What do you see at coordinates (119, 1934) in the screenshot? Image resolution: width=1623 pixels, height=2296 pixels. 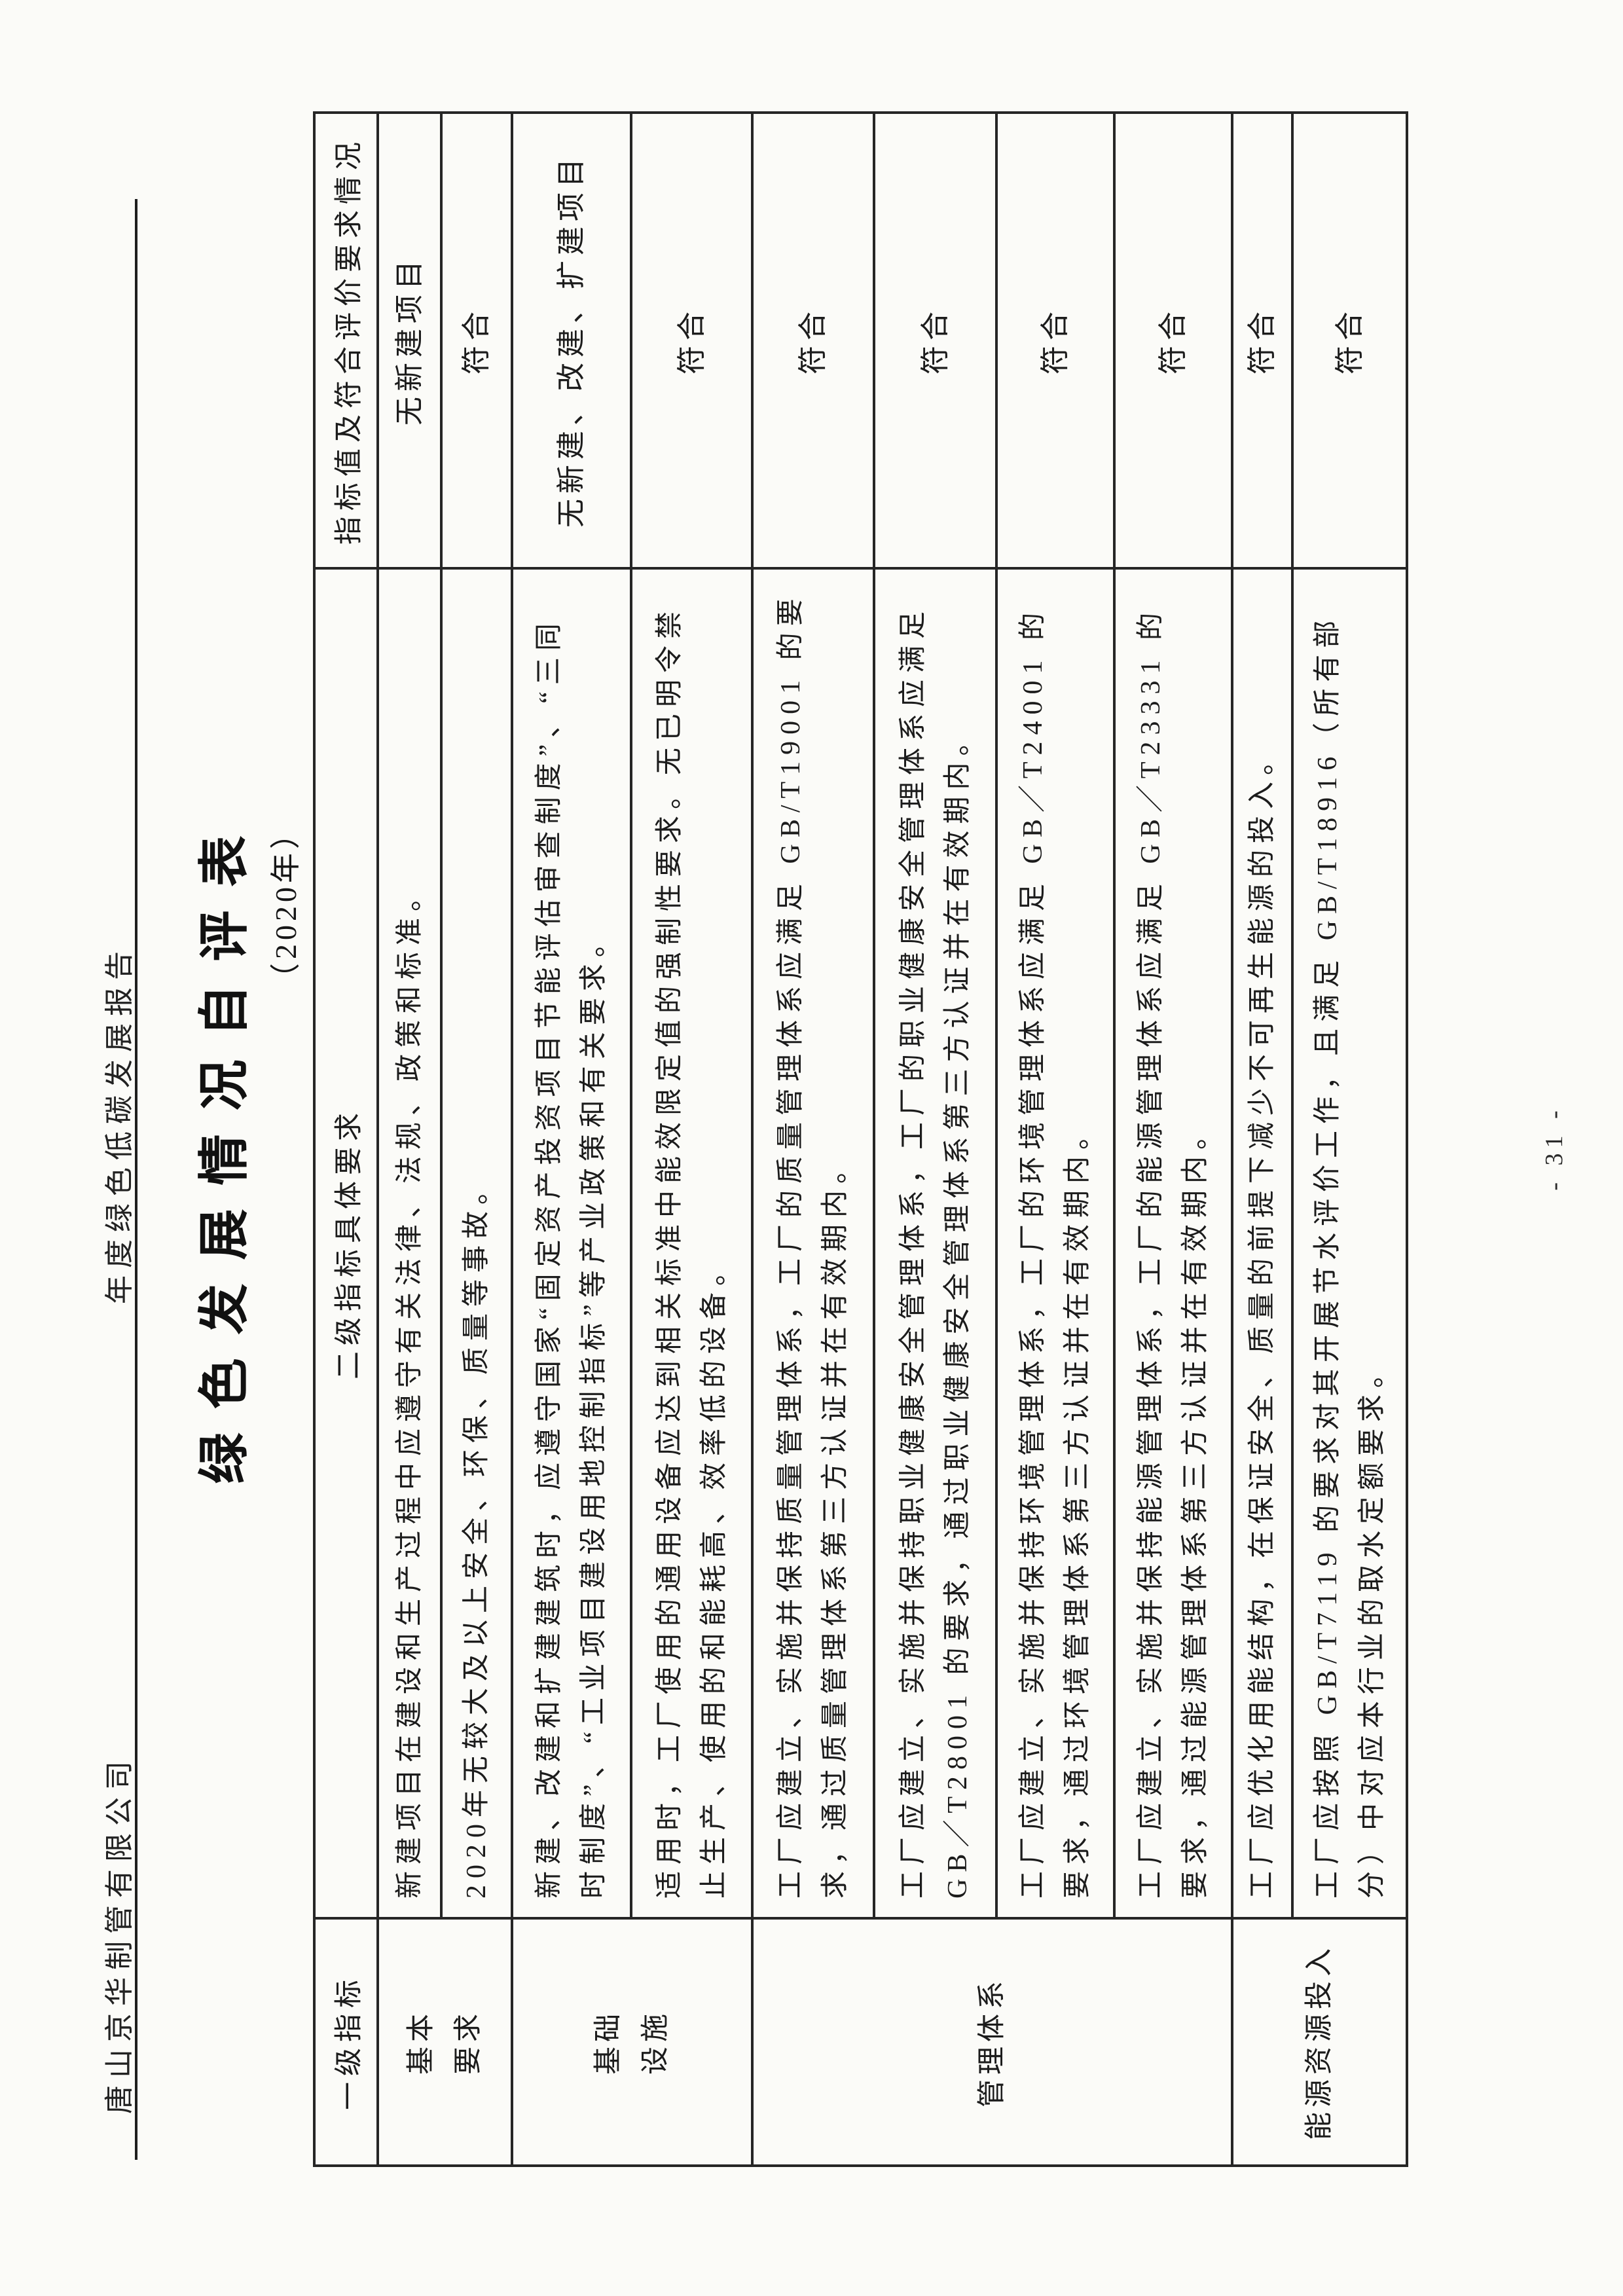 I see `header-company-name: 唐山京华制管有限公司` at bounding box center [119, 1934].